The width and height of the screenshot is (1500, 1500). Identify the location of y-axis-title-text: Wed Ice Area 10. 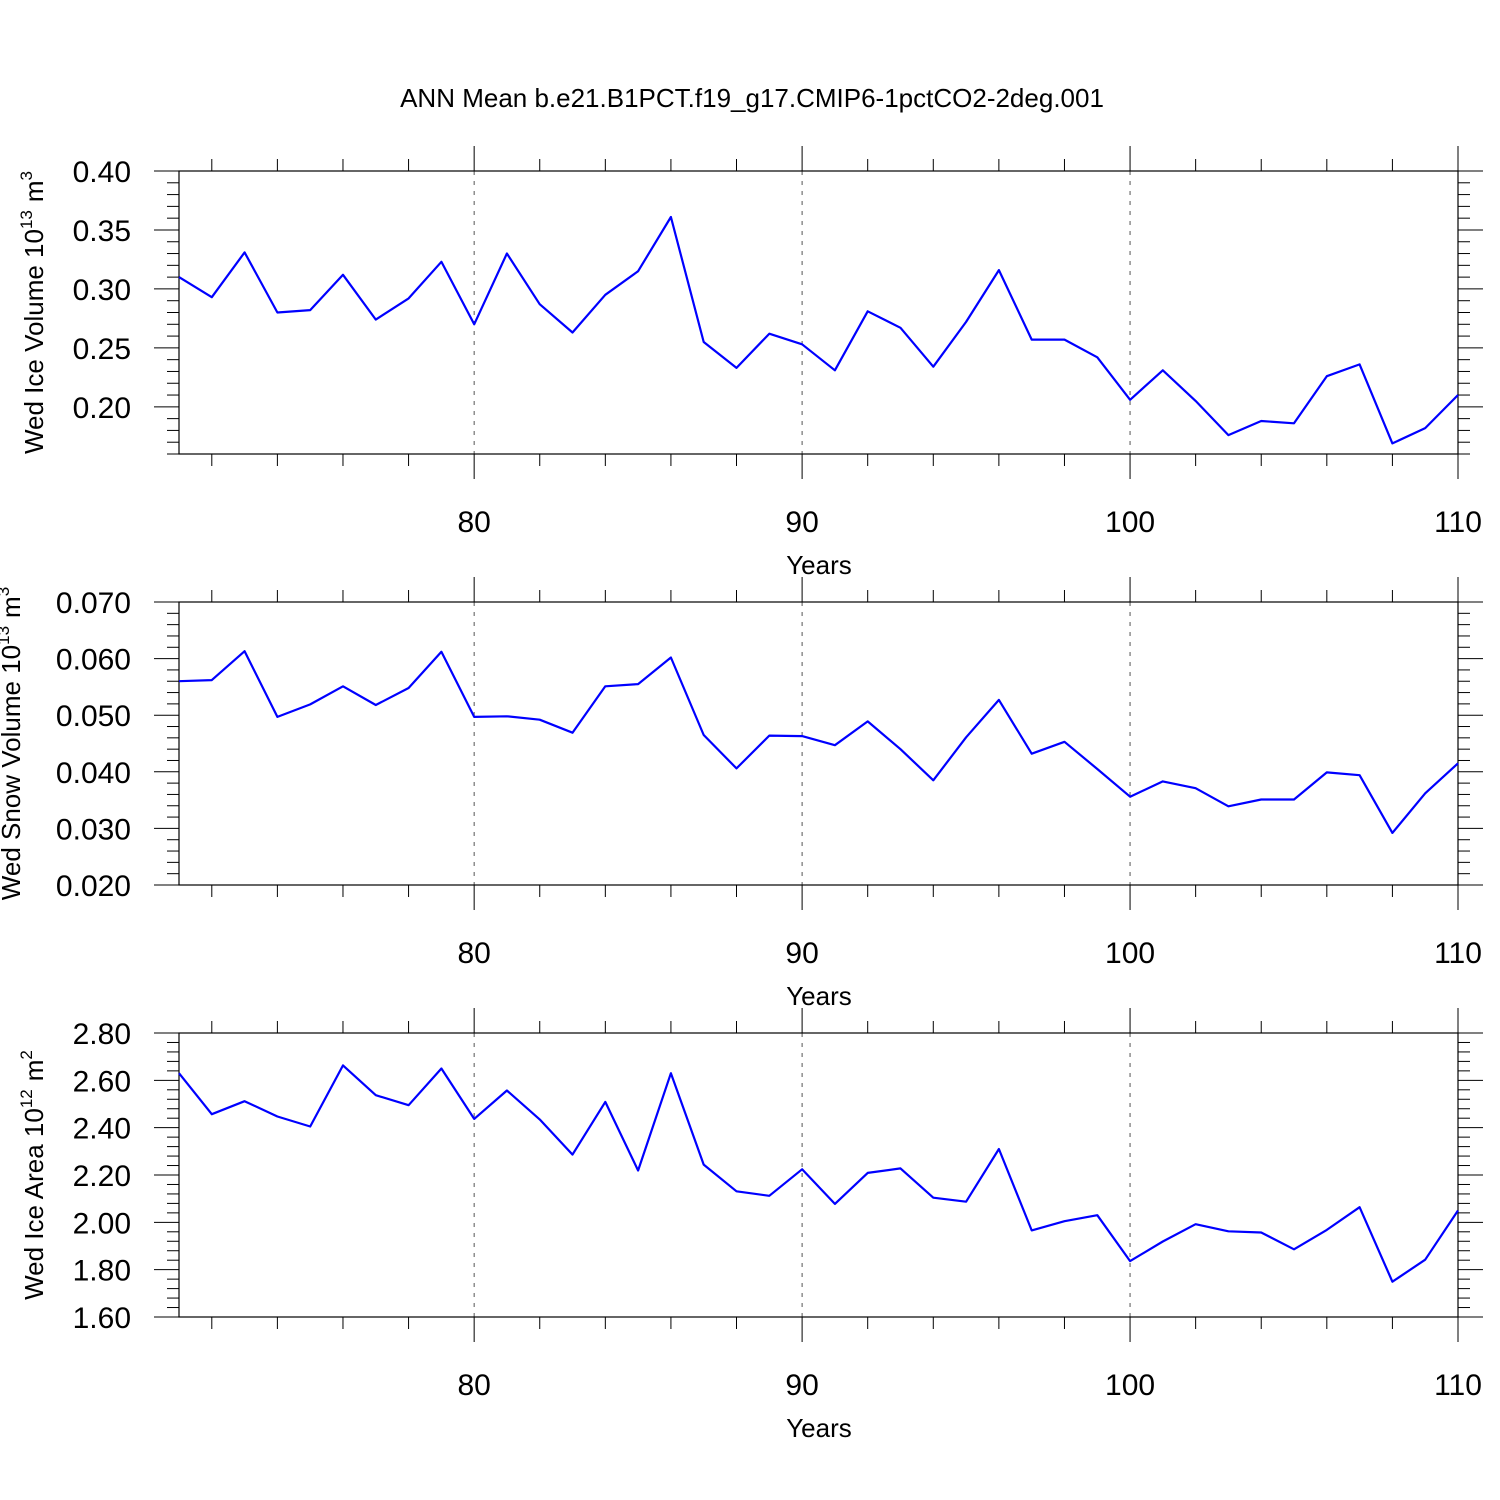
(34, 1204).